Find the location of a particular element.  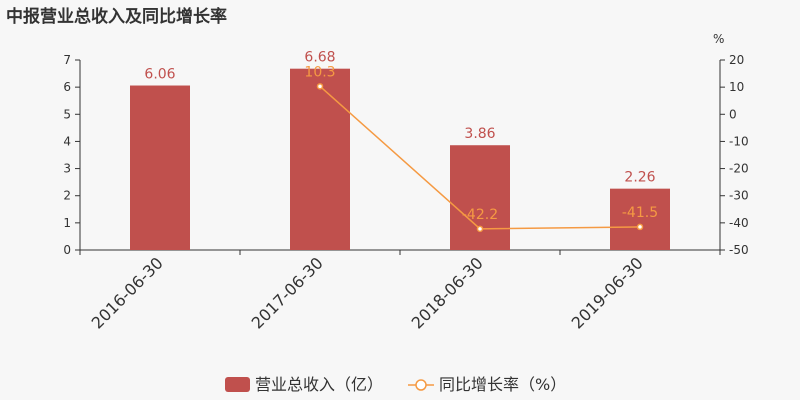

right-axis-tick-label: 20 is located at coordinates (736, 60).